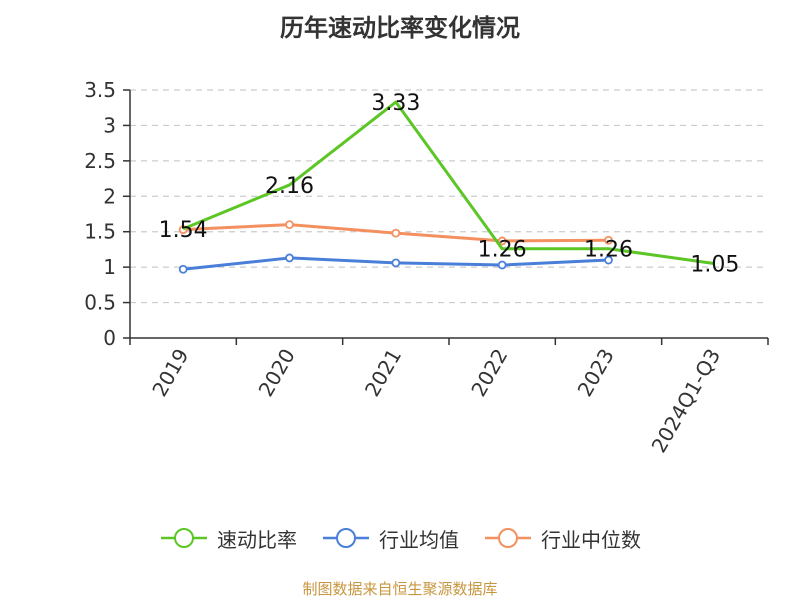 This screenshot has width=800, height=600. Describe the element at coordinates (289, 186) in the screenshot. I see `data-label: 2.16` at that location.